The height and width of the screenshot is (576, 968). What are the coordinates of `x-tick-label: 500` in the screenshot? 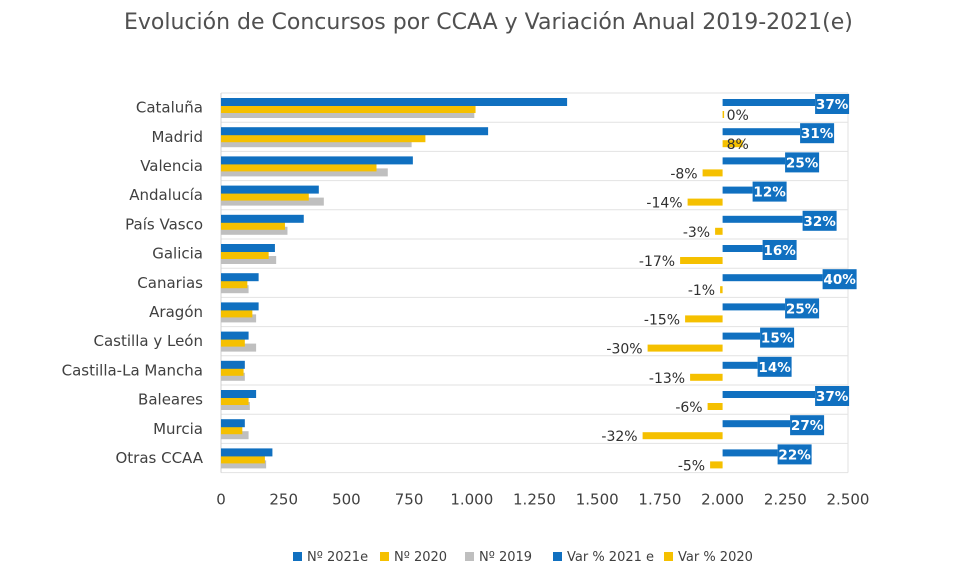 It's located at (346, 500).